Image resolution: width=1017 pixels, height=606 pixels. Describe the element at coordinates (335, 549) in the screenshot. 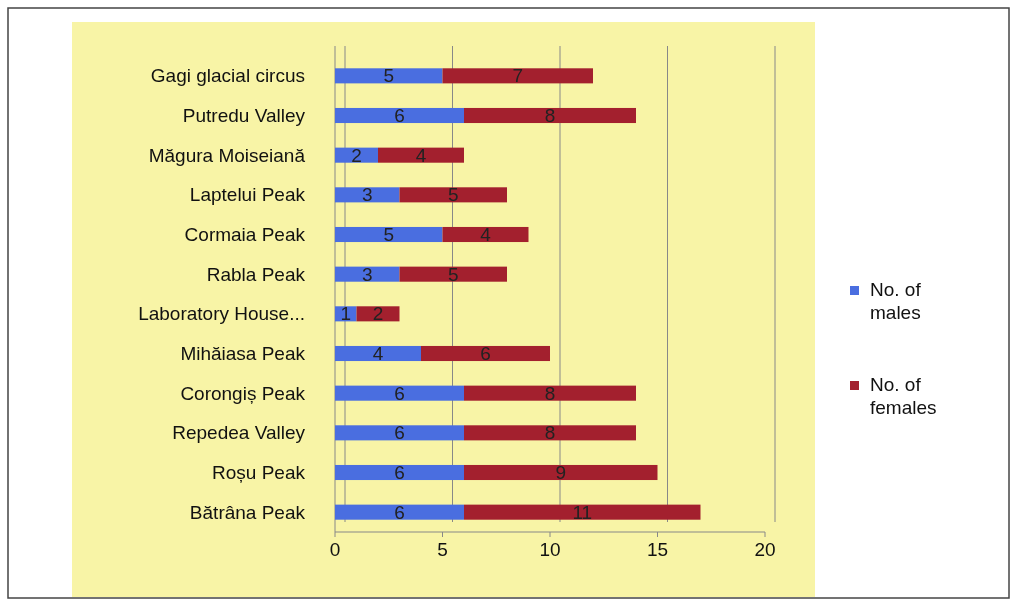

I see `x-tick-label: 0` at that location.